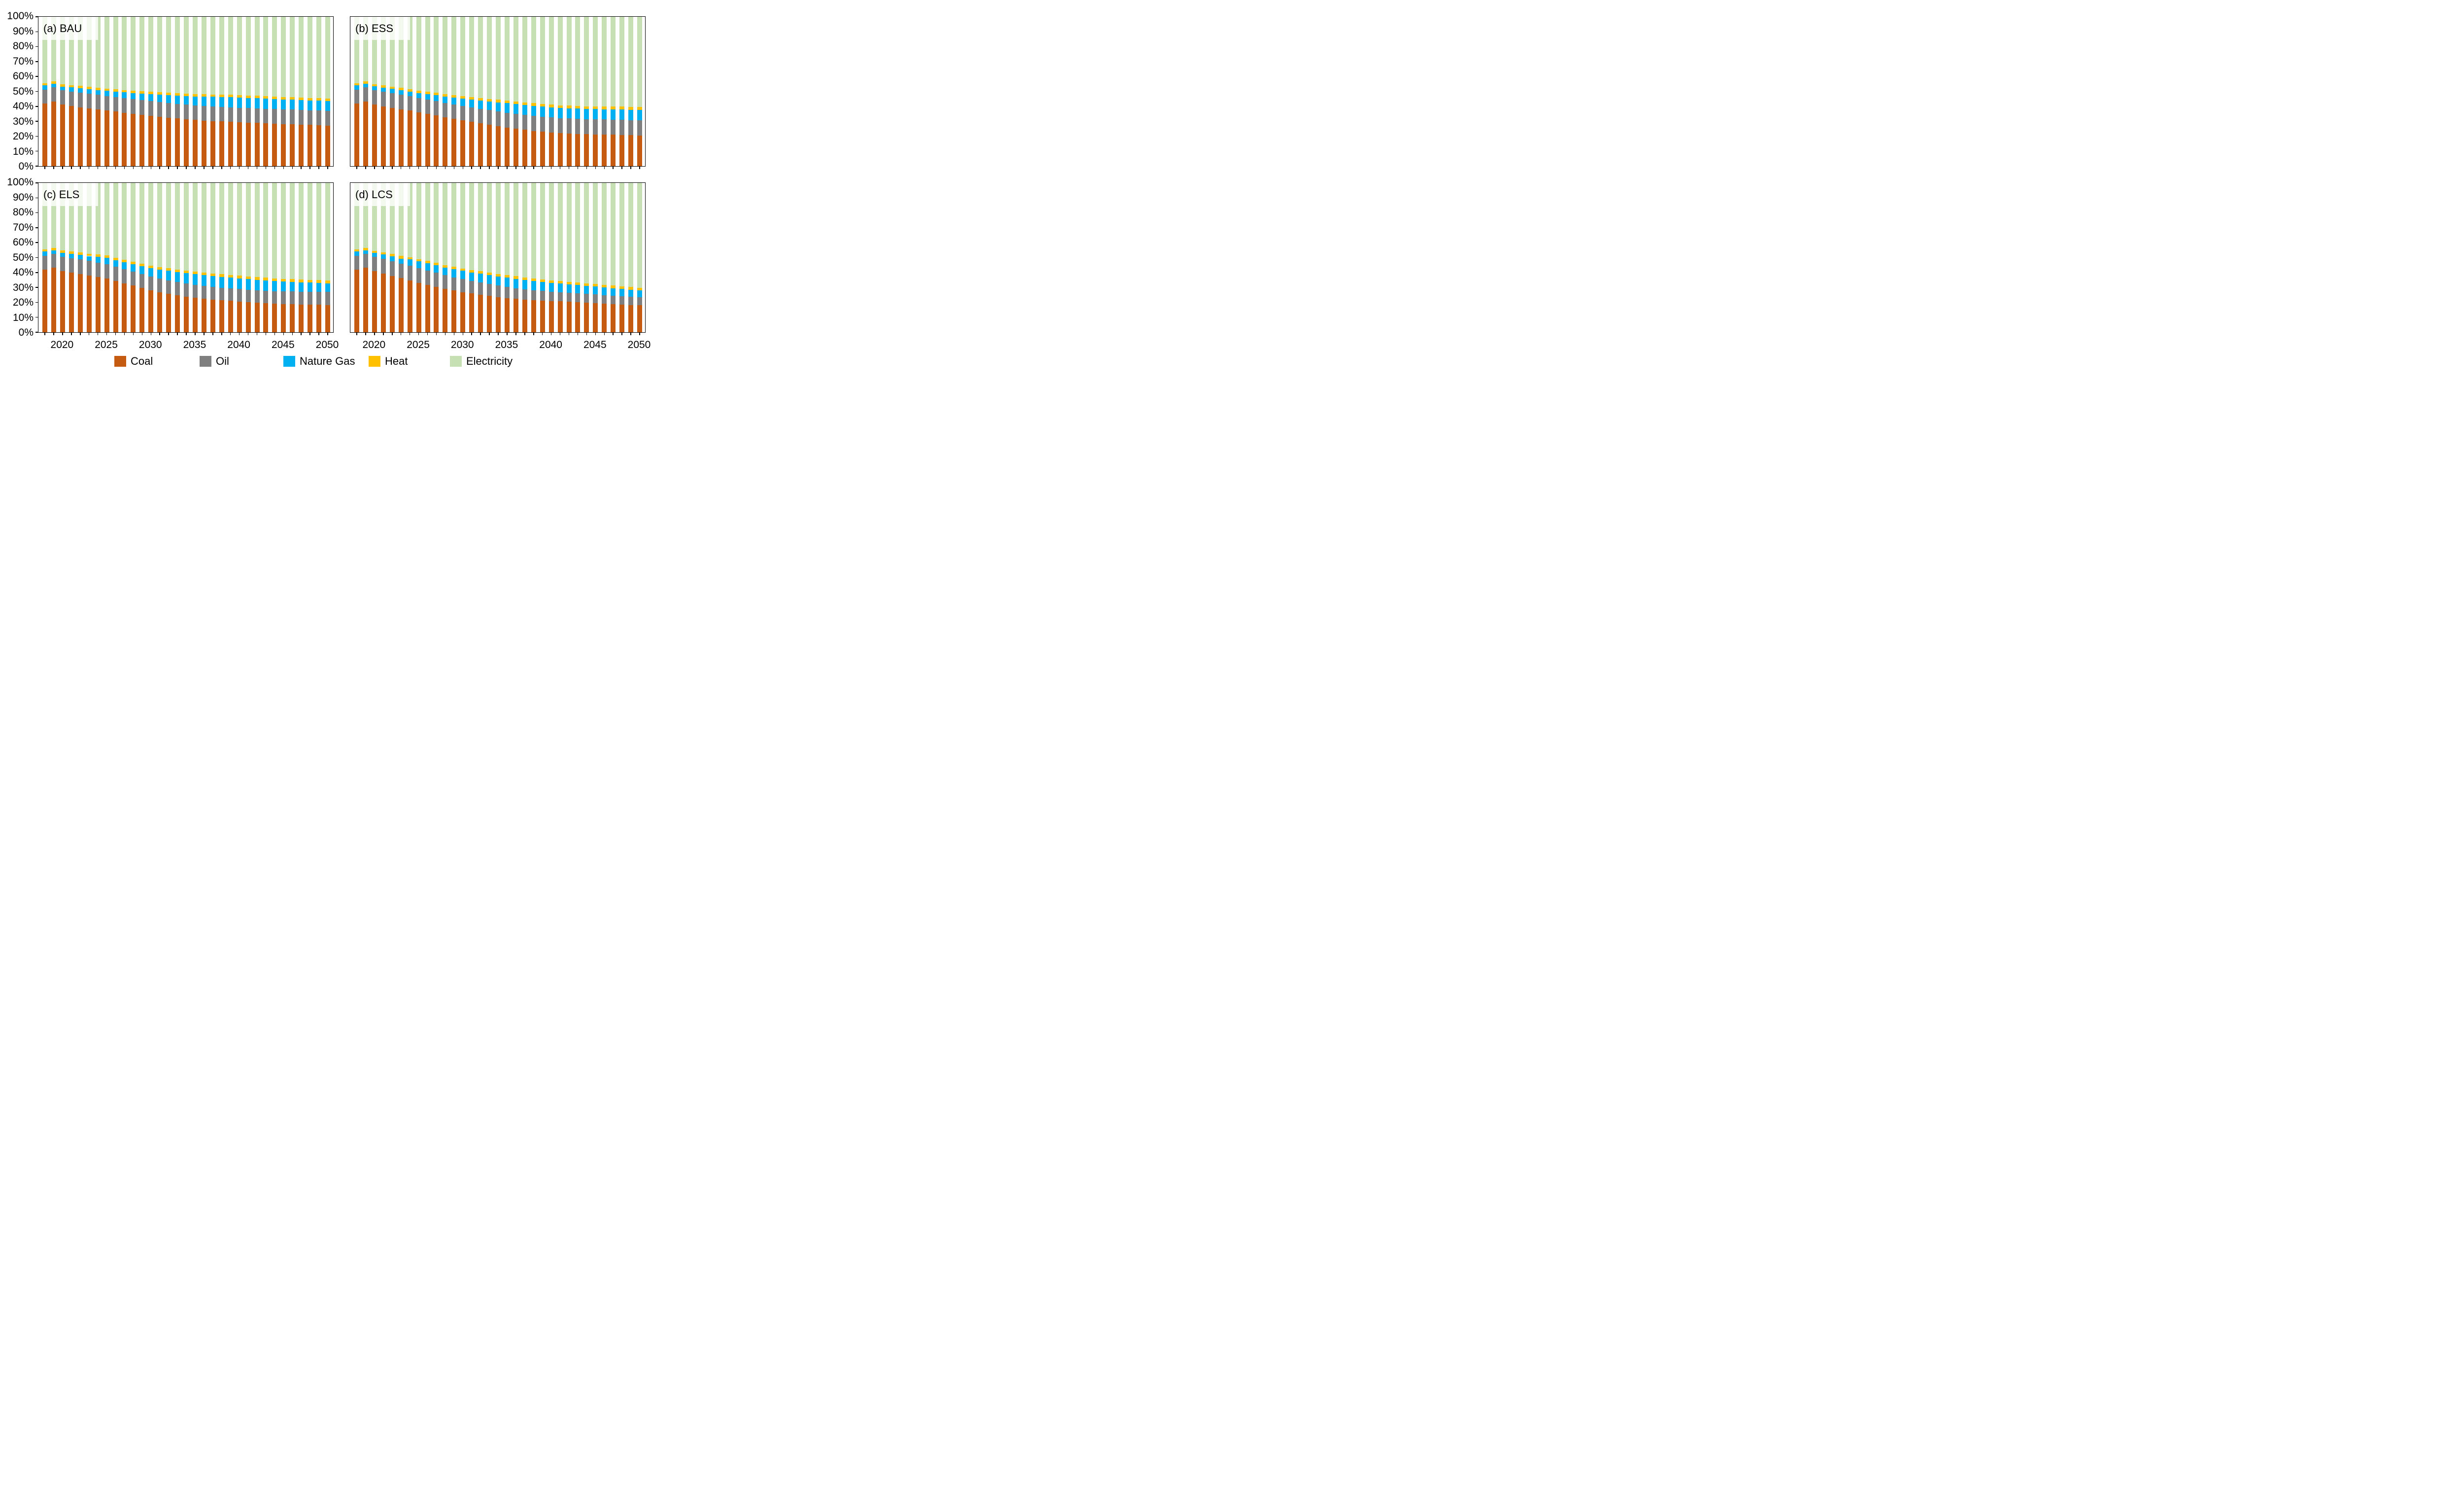  What do you see at coordinates (98, 305) in the screenshot?
I see `segment-coal-2024` at bounding box center [98, 305].